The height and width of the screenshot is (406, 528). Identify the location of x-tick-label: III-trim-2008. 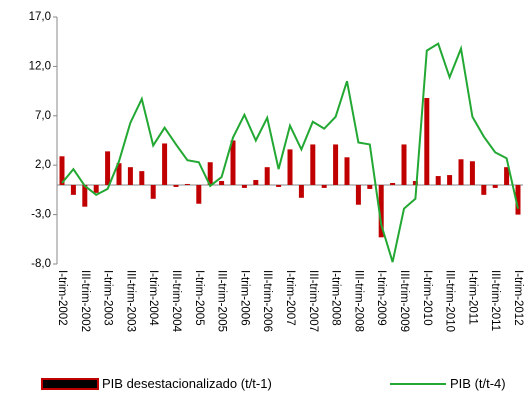
(358, 301).